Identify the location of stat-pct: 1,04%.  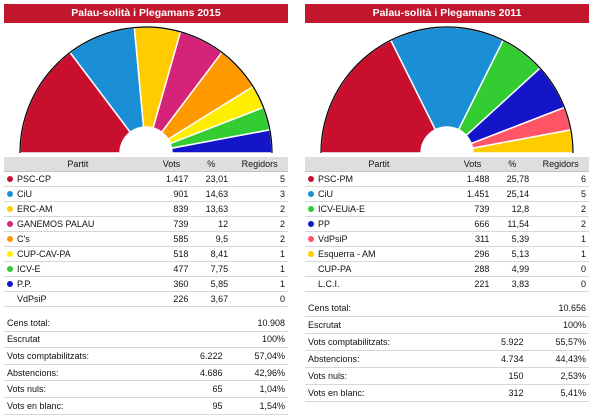
(256, 389).